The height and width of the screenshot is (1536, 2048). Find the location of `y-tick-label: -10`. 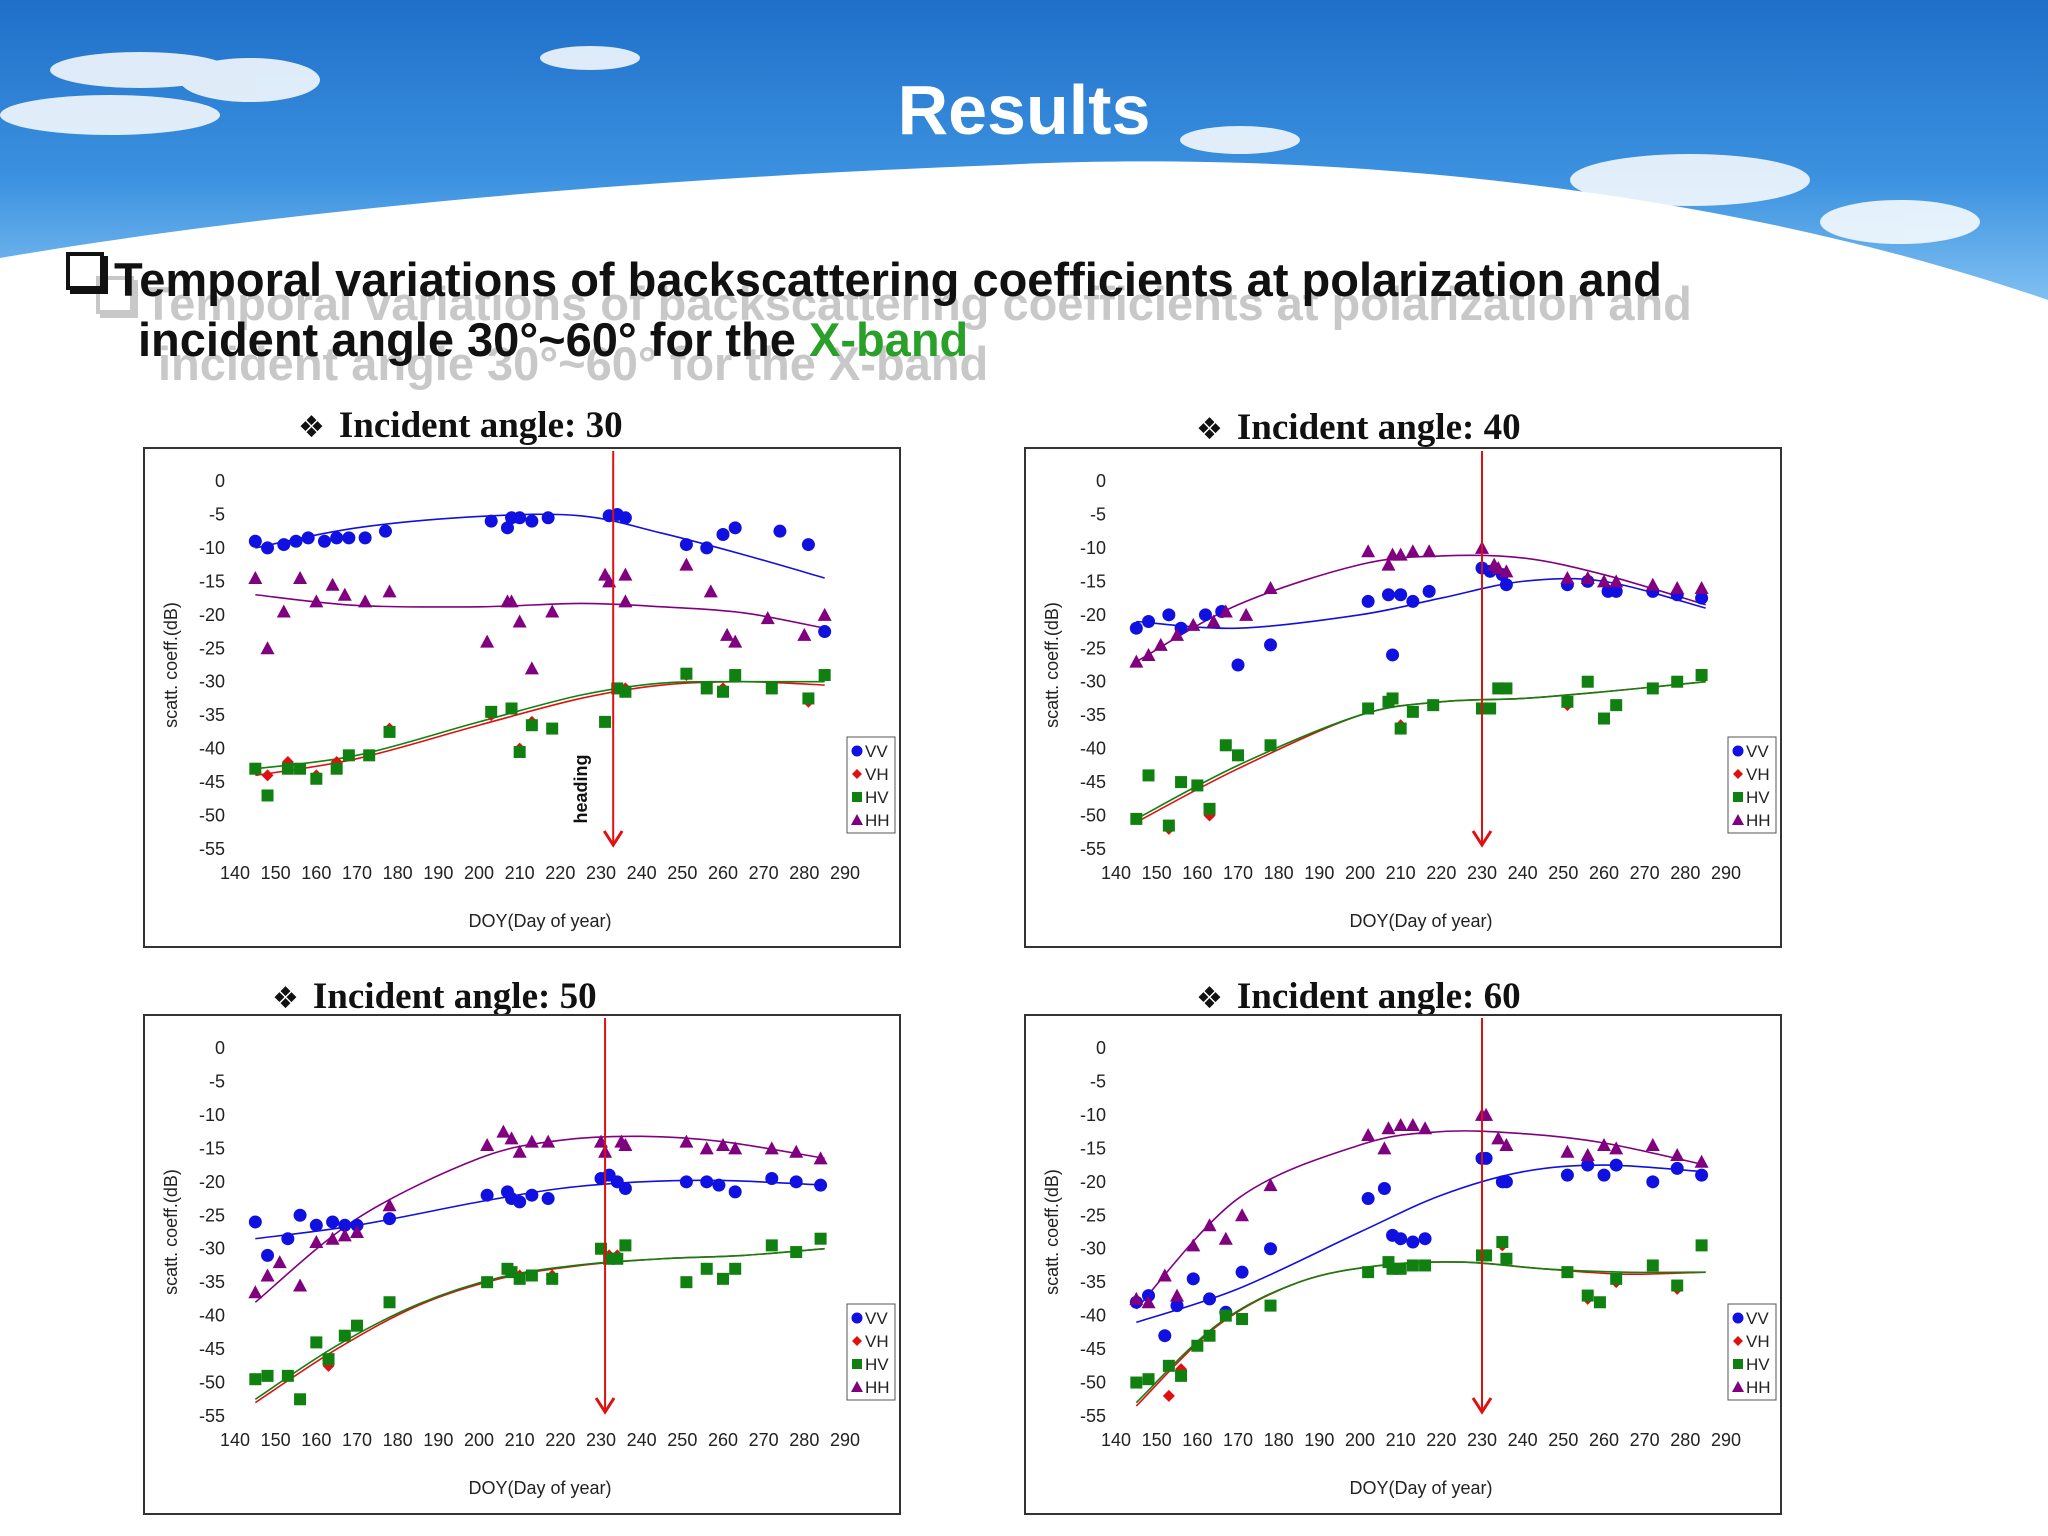

y-tick-label: -10 is located at coordinates (1093, 1115).